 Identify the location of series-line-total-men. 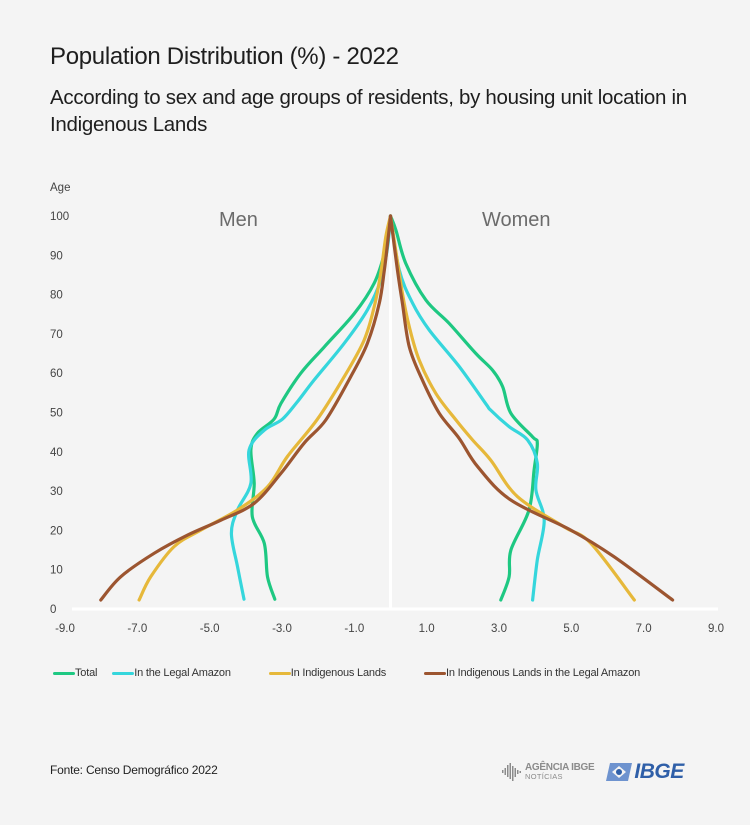
(321, 407).